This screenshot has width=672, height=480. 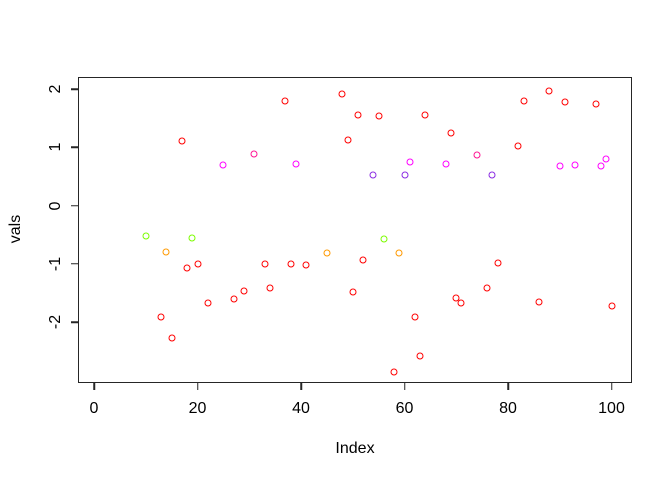 I want to click on x-axis-tick-label: 80, so click(x=508, y=408).